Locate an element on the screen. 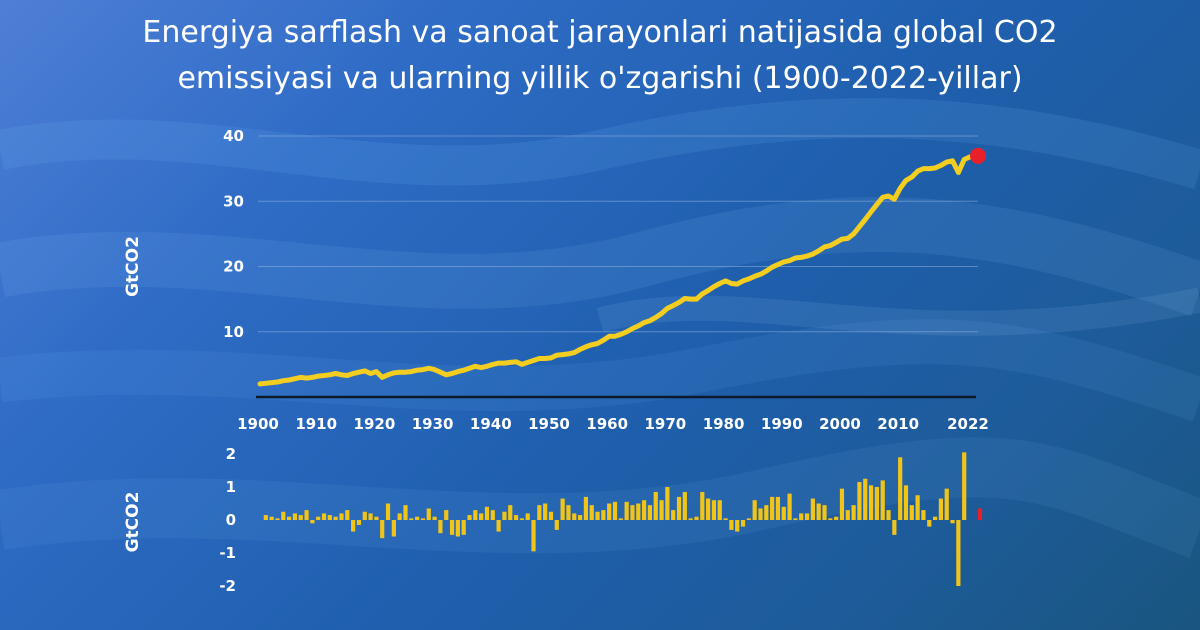 The image size is (1200, 630). x-tick-label: 1950 is located at coordinates (549, 424).